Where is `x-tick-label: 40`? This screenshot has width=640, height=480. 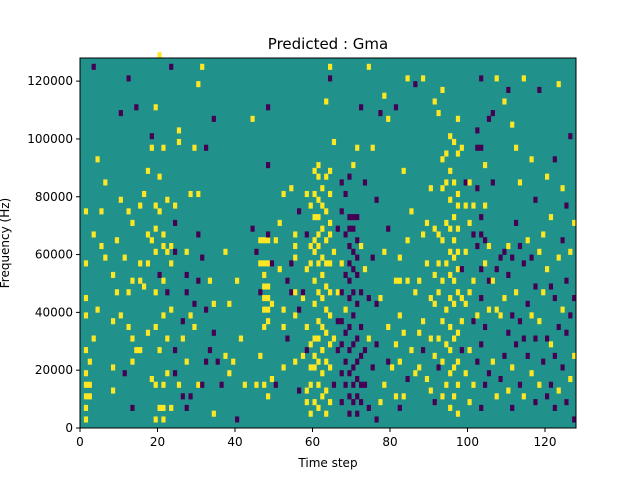 x-tick-label: 40 is located at coordinates (234, 442).